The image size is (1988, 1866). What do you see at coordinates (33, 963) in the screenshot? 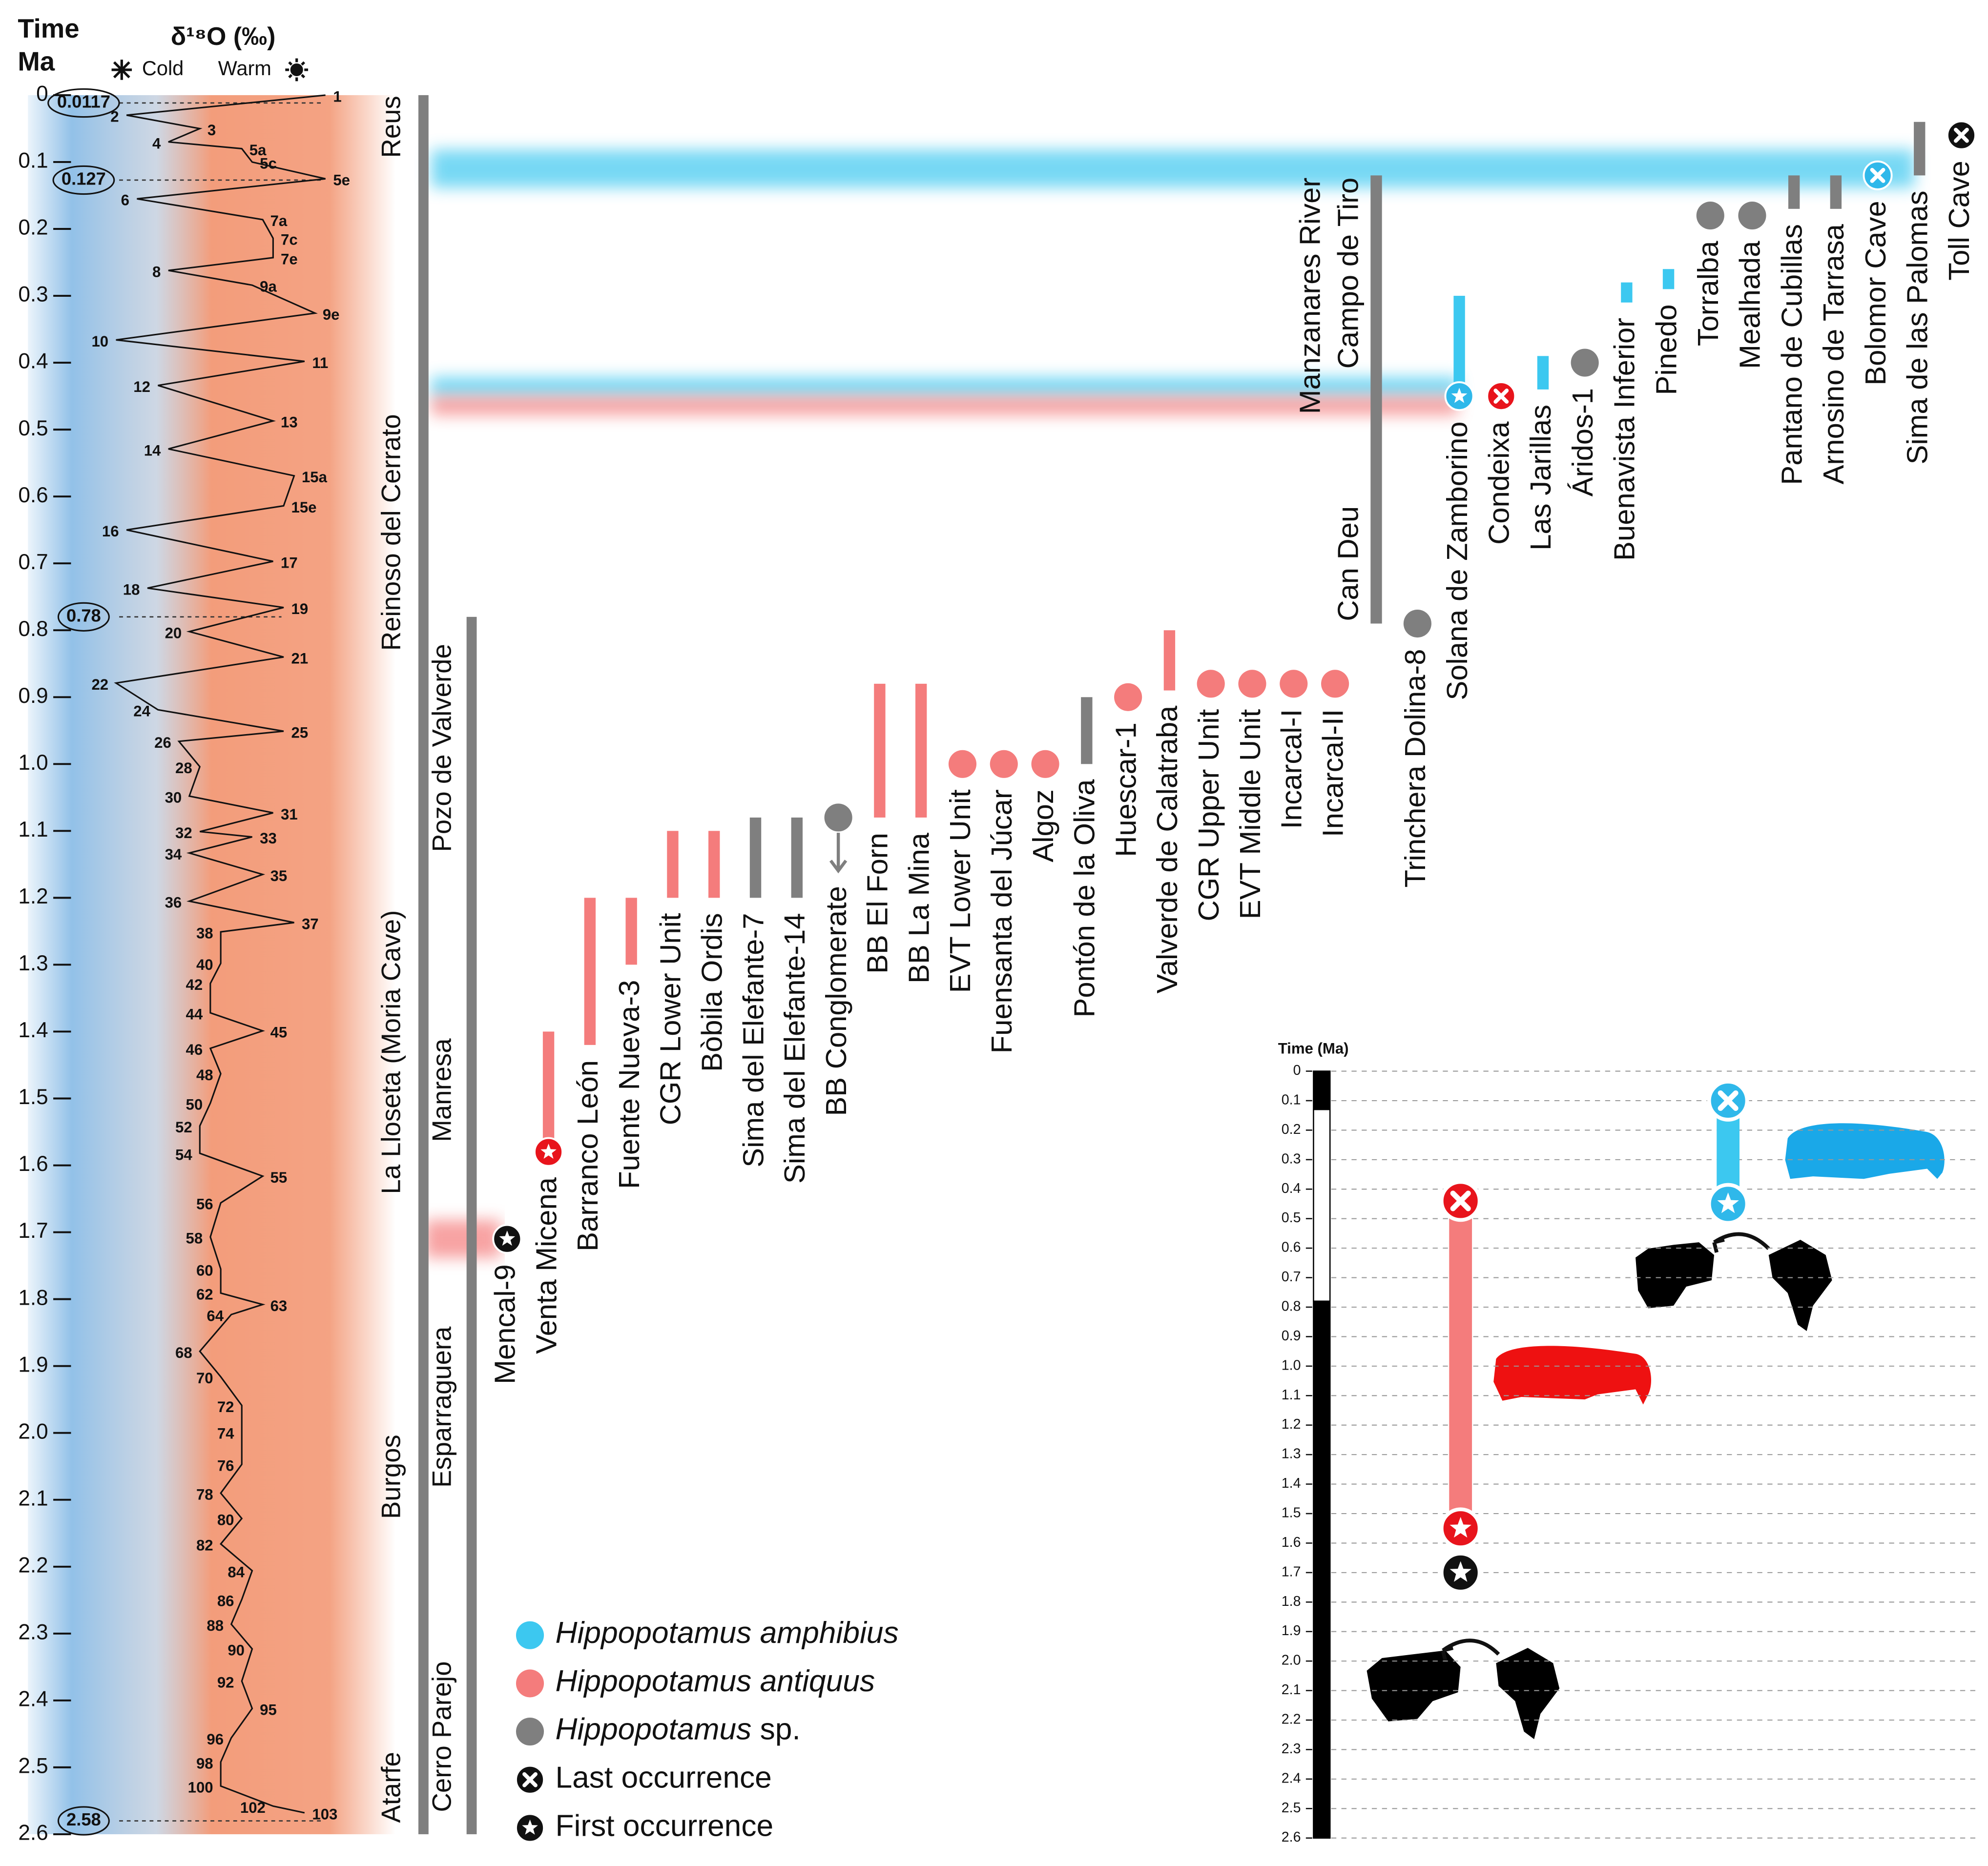
I see `y-tick-label: 1.3` at bounding box center [33, 963].